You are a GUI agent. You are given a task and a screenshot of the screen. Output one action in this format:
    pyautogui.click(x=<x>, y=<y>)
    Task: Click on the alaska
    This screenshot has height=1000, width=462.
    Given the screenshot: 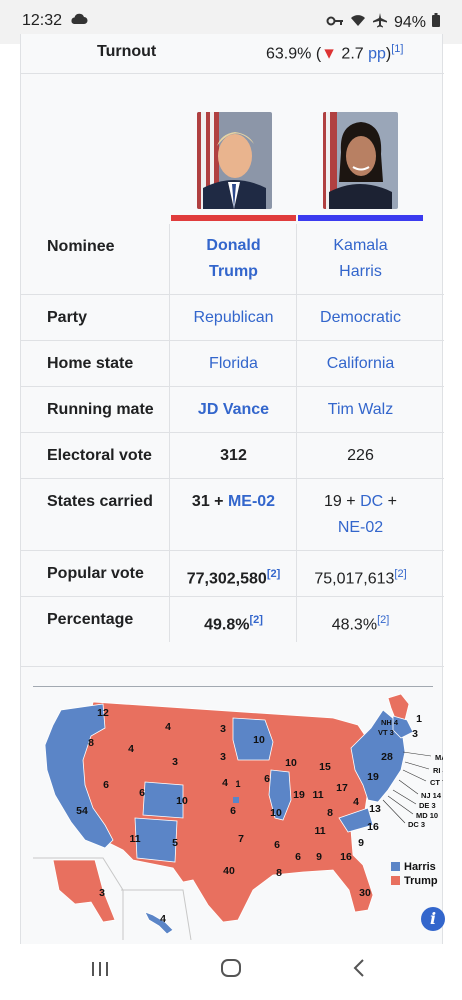 What is the action you would take?
    pyautogui.click(x=84, y=891)
    